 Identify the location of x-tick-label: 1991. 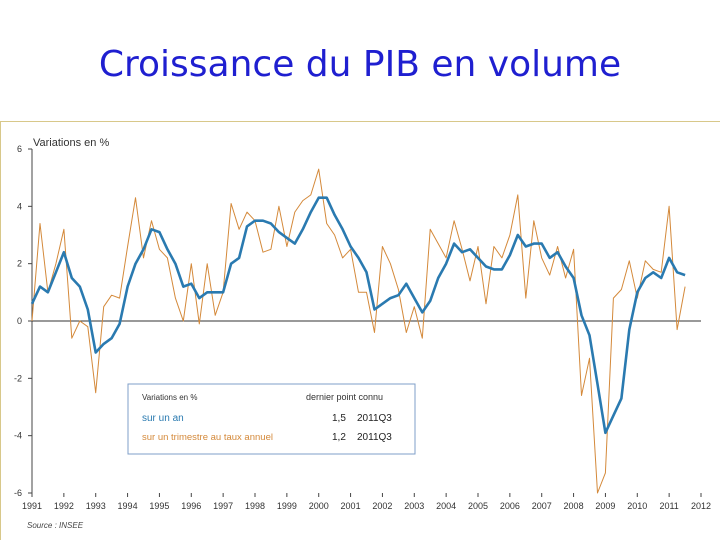
(32, 506).